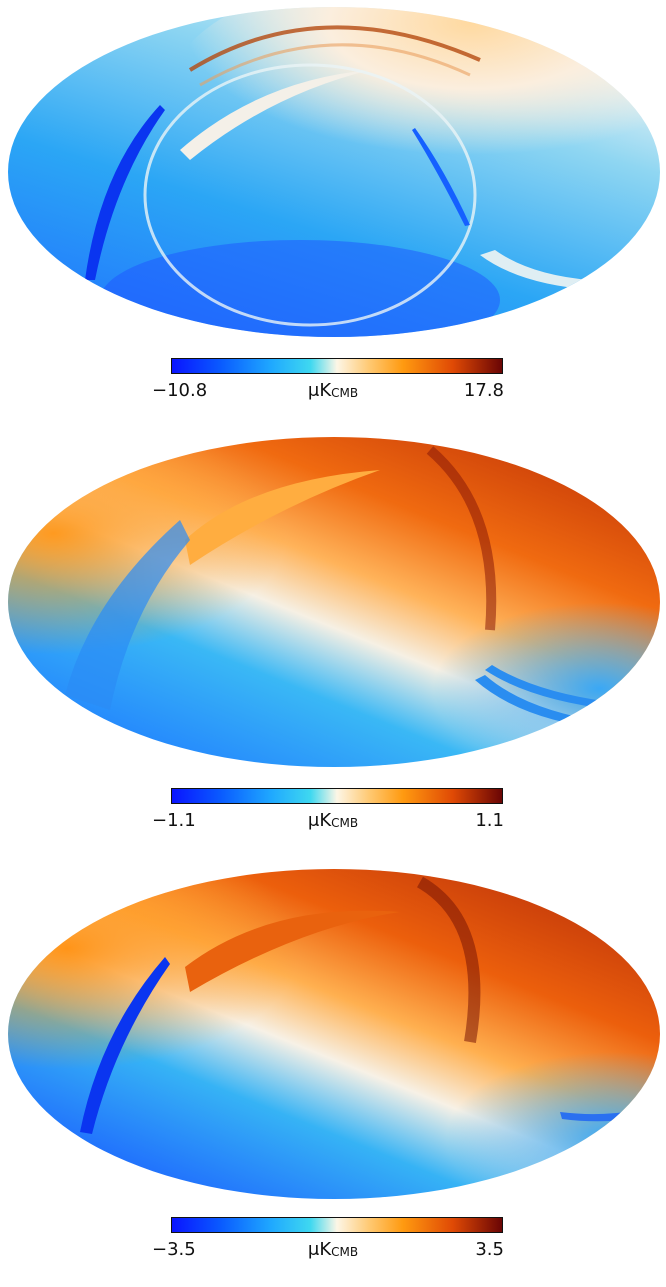  I want to click on colorbar-1: −10.8 μKCMB 17.8, so click(333, 393).